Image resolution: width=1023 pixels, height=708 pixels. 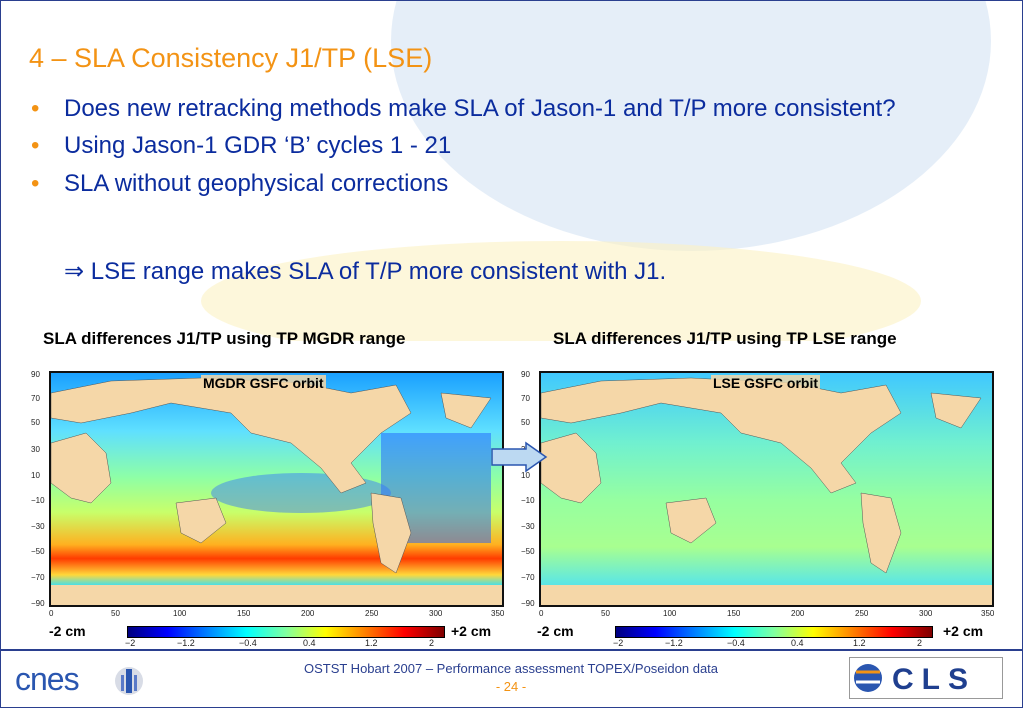 I want to click on slide-title: 4 – SLA Consistency J1/TP (LSE), so click(x=231, y=58).